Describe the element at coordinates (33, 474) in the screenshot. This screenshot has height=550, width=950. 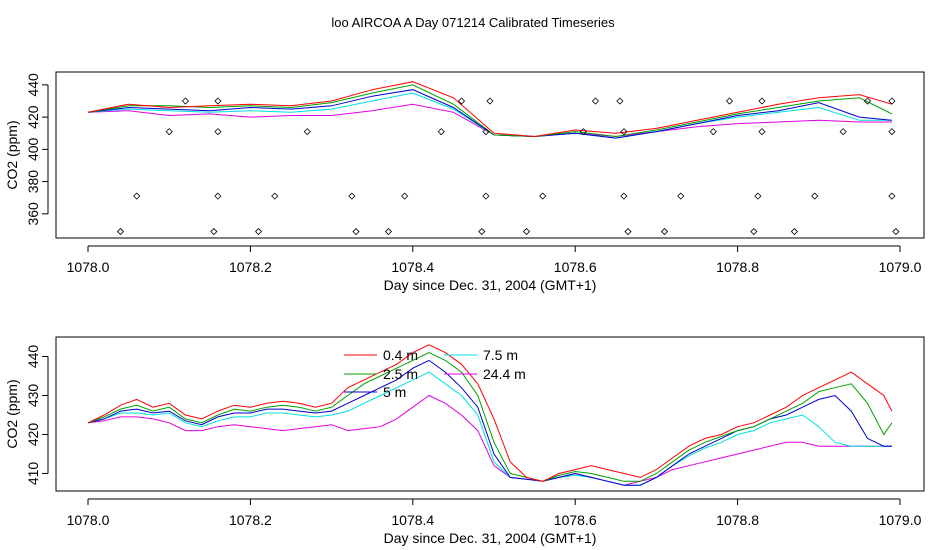
I see `y-tick-label: 410` at that location.